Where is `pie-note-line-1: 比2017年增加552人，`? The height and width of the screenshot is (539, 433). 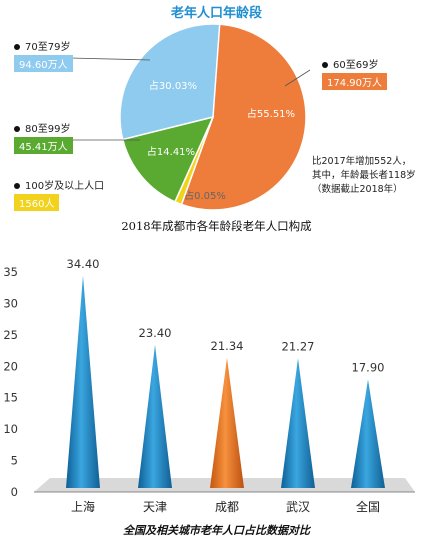 pie-note-line-1: 比2017年增加552人， is located at coordinates (362, 161).